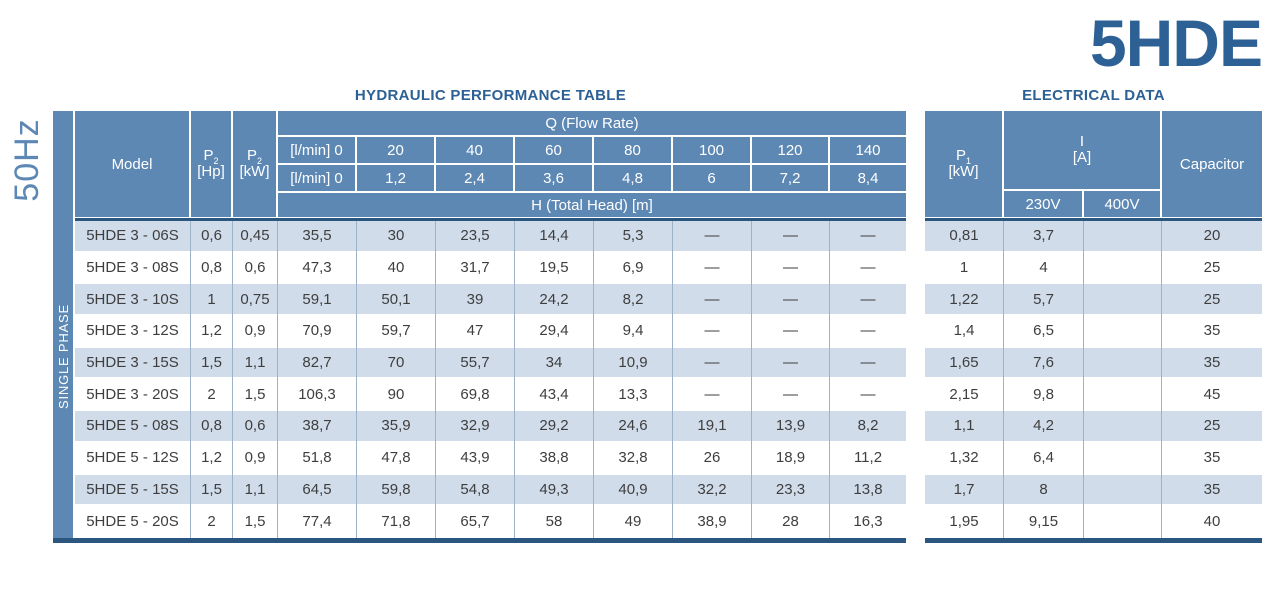  Describe the element at coordinates (553, 178) in the screenshot. I see `header-flow-bottom-3: 3,6` at that location.